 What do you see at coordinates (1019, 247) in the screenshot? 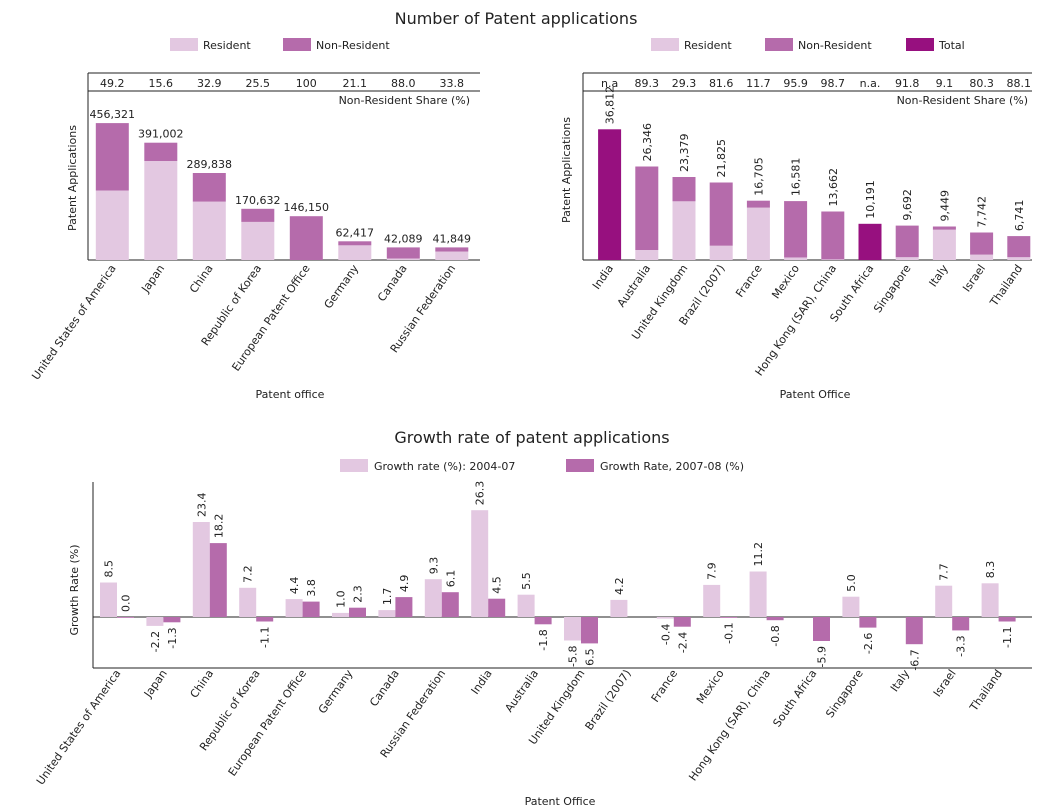
I see `c2-bar-non-resident-thailand` at bounding box center [1019, 247].